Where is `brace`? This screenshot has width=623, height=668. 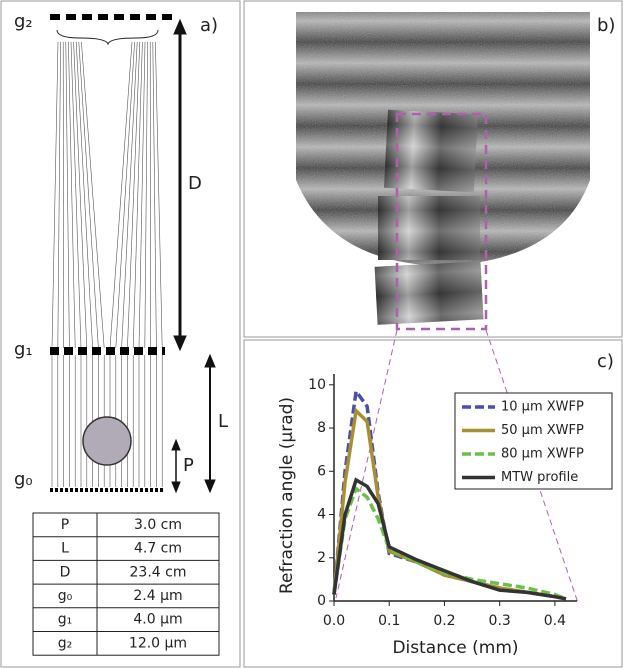 brace is located at coordinates (107, 37).